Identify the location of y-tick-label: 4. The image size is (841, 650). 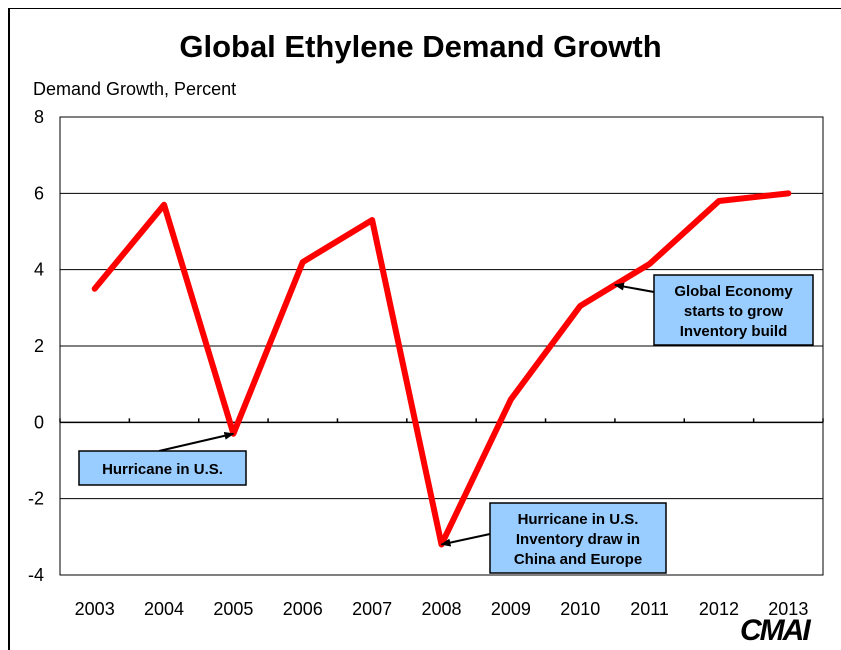
(39, 270).